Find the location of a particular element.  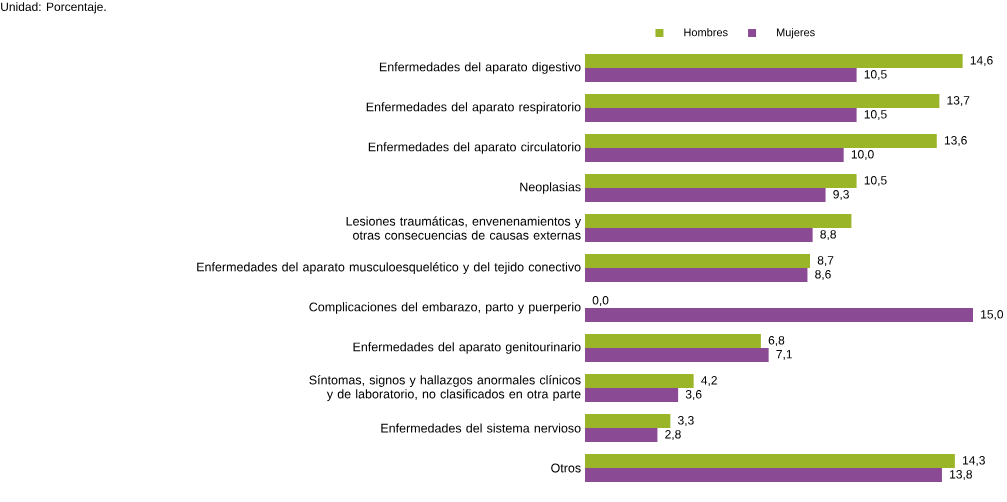

y-tick-label: Enfermedades del sistema nervioso is located at coordinates (481, 428).